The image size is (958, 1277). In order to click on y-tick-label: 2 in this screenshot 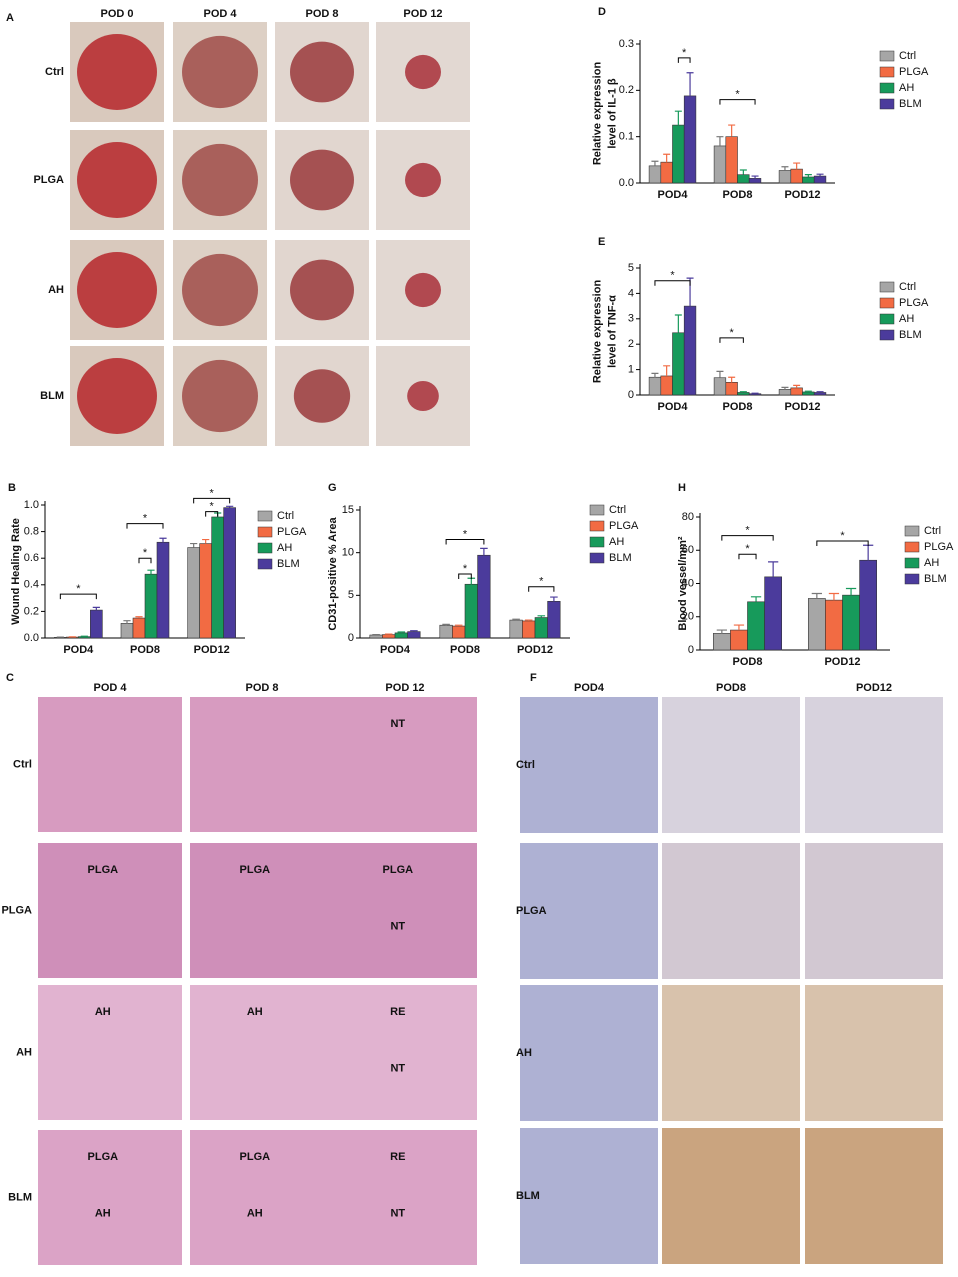, I will do `click(631, 344)`.